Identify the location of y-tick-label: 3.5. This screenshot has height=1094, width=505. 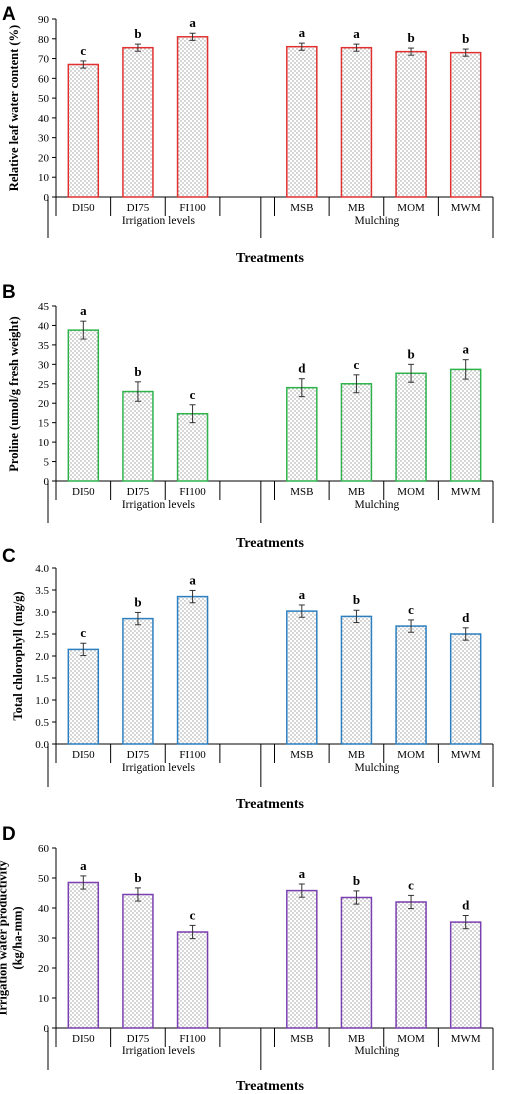
(42, 591).